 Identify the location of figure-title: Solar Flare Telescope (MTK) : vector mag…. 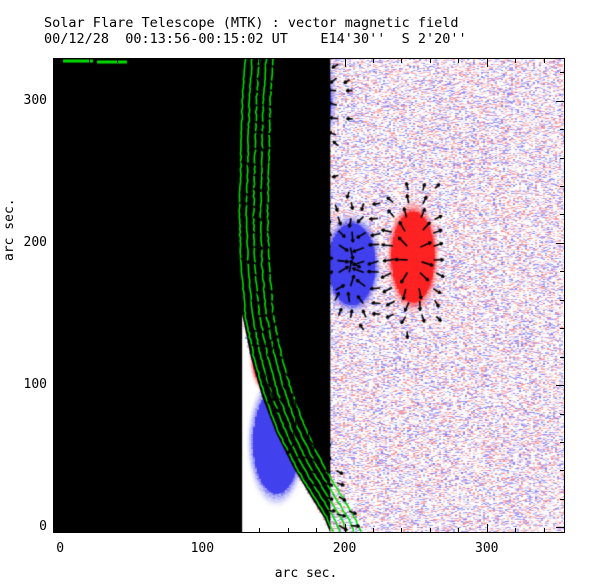
(314, 31).